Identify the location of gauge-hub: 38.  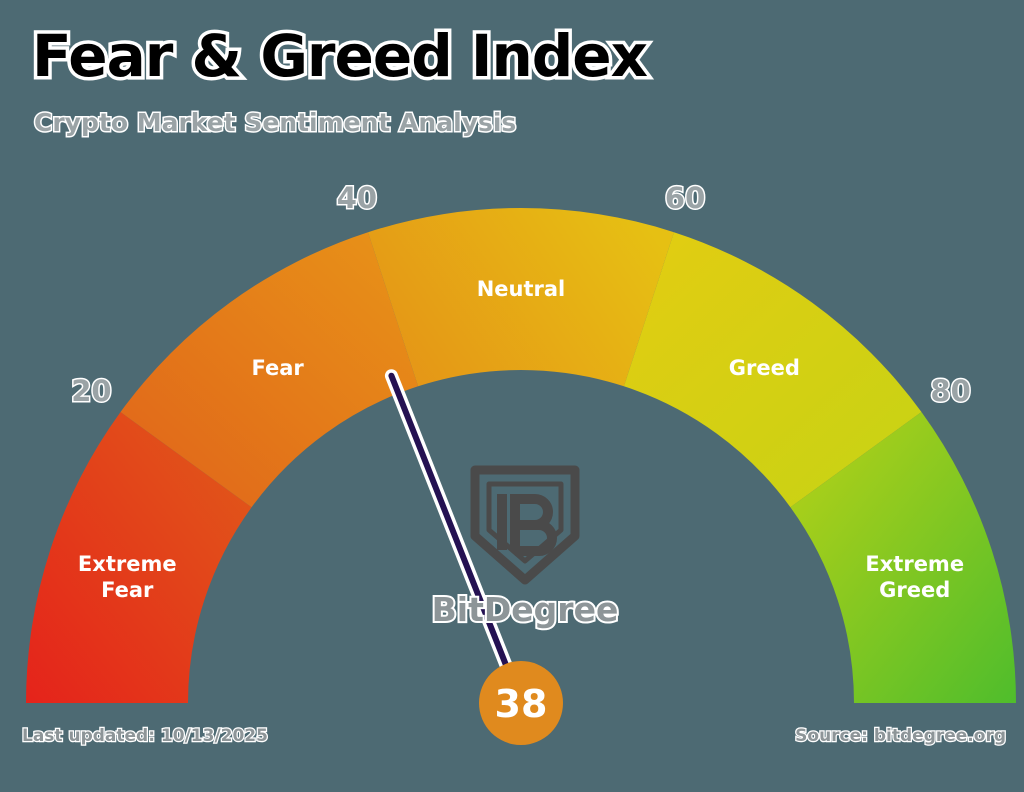
(521, 703).